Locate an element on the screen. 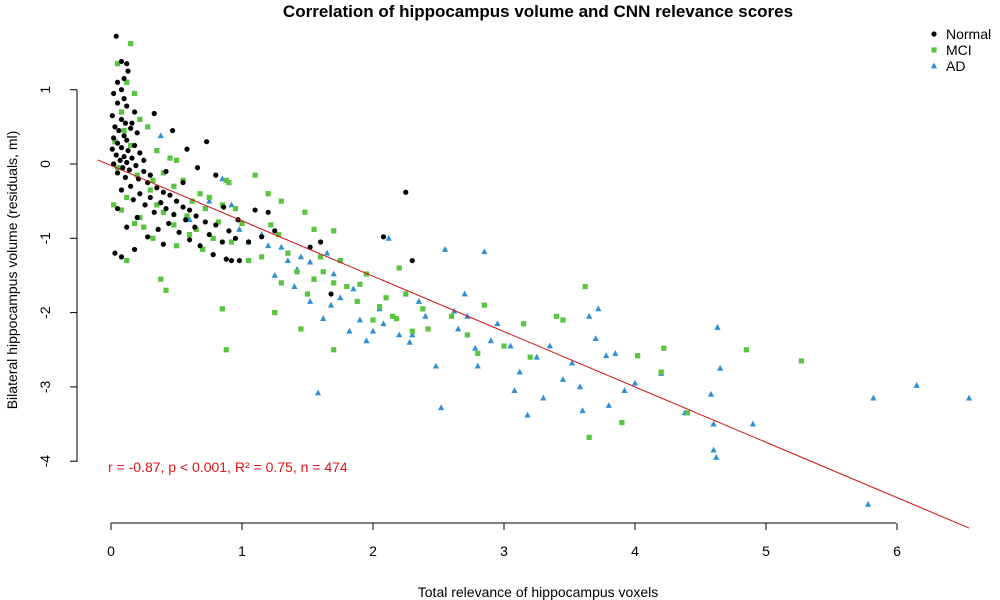 Image resolution: width=1000 pixels, height=600 pixels. y-tick-label: 0 is located at coordinates (45, 164).